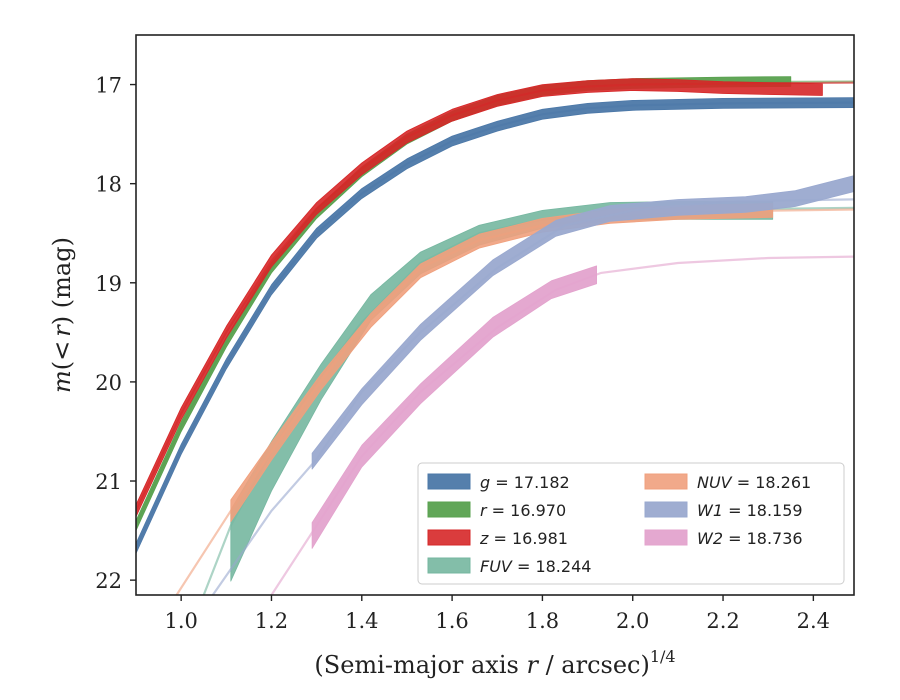  Describe the element at coordinates (108, 86) in the screenshot. I see `y-tick-label: 17` at that location.